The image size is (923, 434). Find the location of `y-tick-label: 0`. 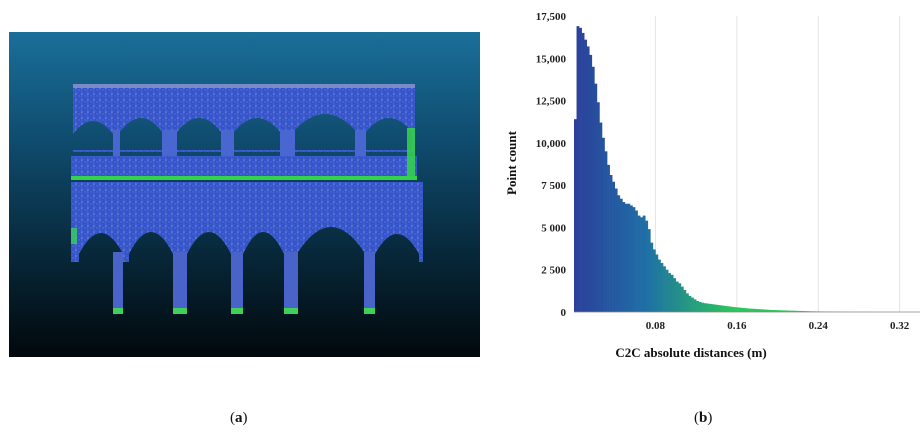

y-tick-label: 0 is located at coordinates (564, 313).